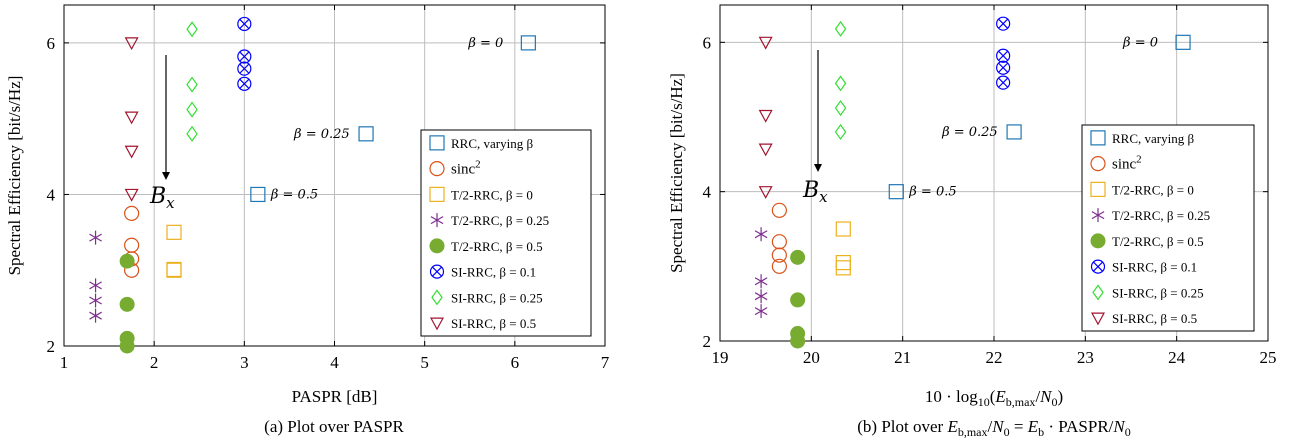  What do you see at coordinates (993, 428) in the screenshot?
I see `chart-caption: (b) Plot over Eb,max/N0 = Eb · PASPR/N0` at bounding box center [993, 428].